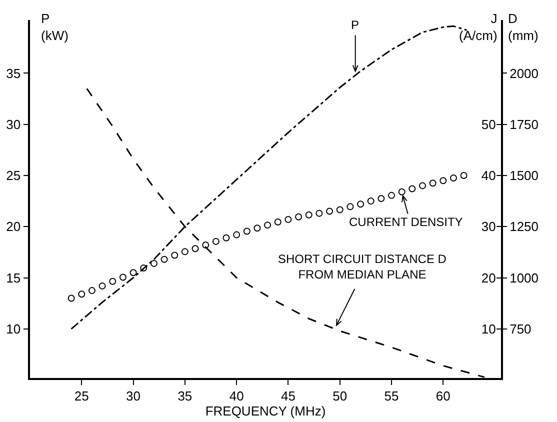 The image size is (557, 422). I want to click on y3-tick-label: 1500, so click(524, 176).